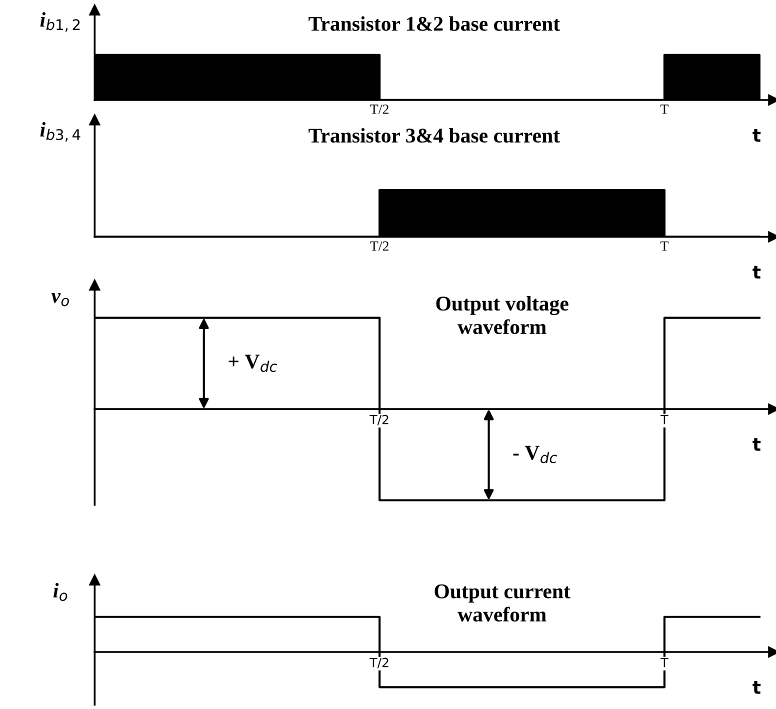  What do you see at coordinates (502, 315) in the screenshot?
I see `chart-title: Output voltage waveform` at bounding box center [502, 315].